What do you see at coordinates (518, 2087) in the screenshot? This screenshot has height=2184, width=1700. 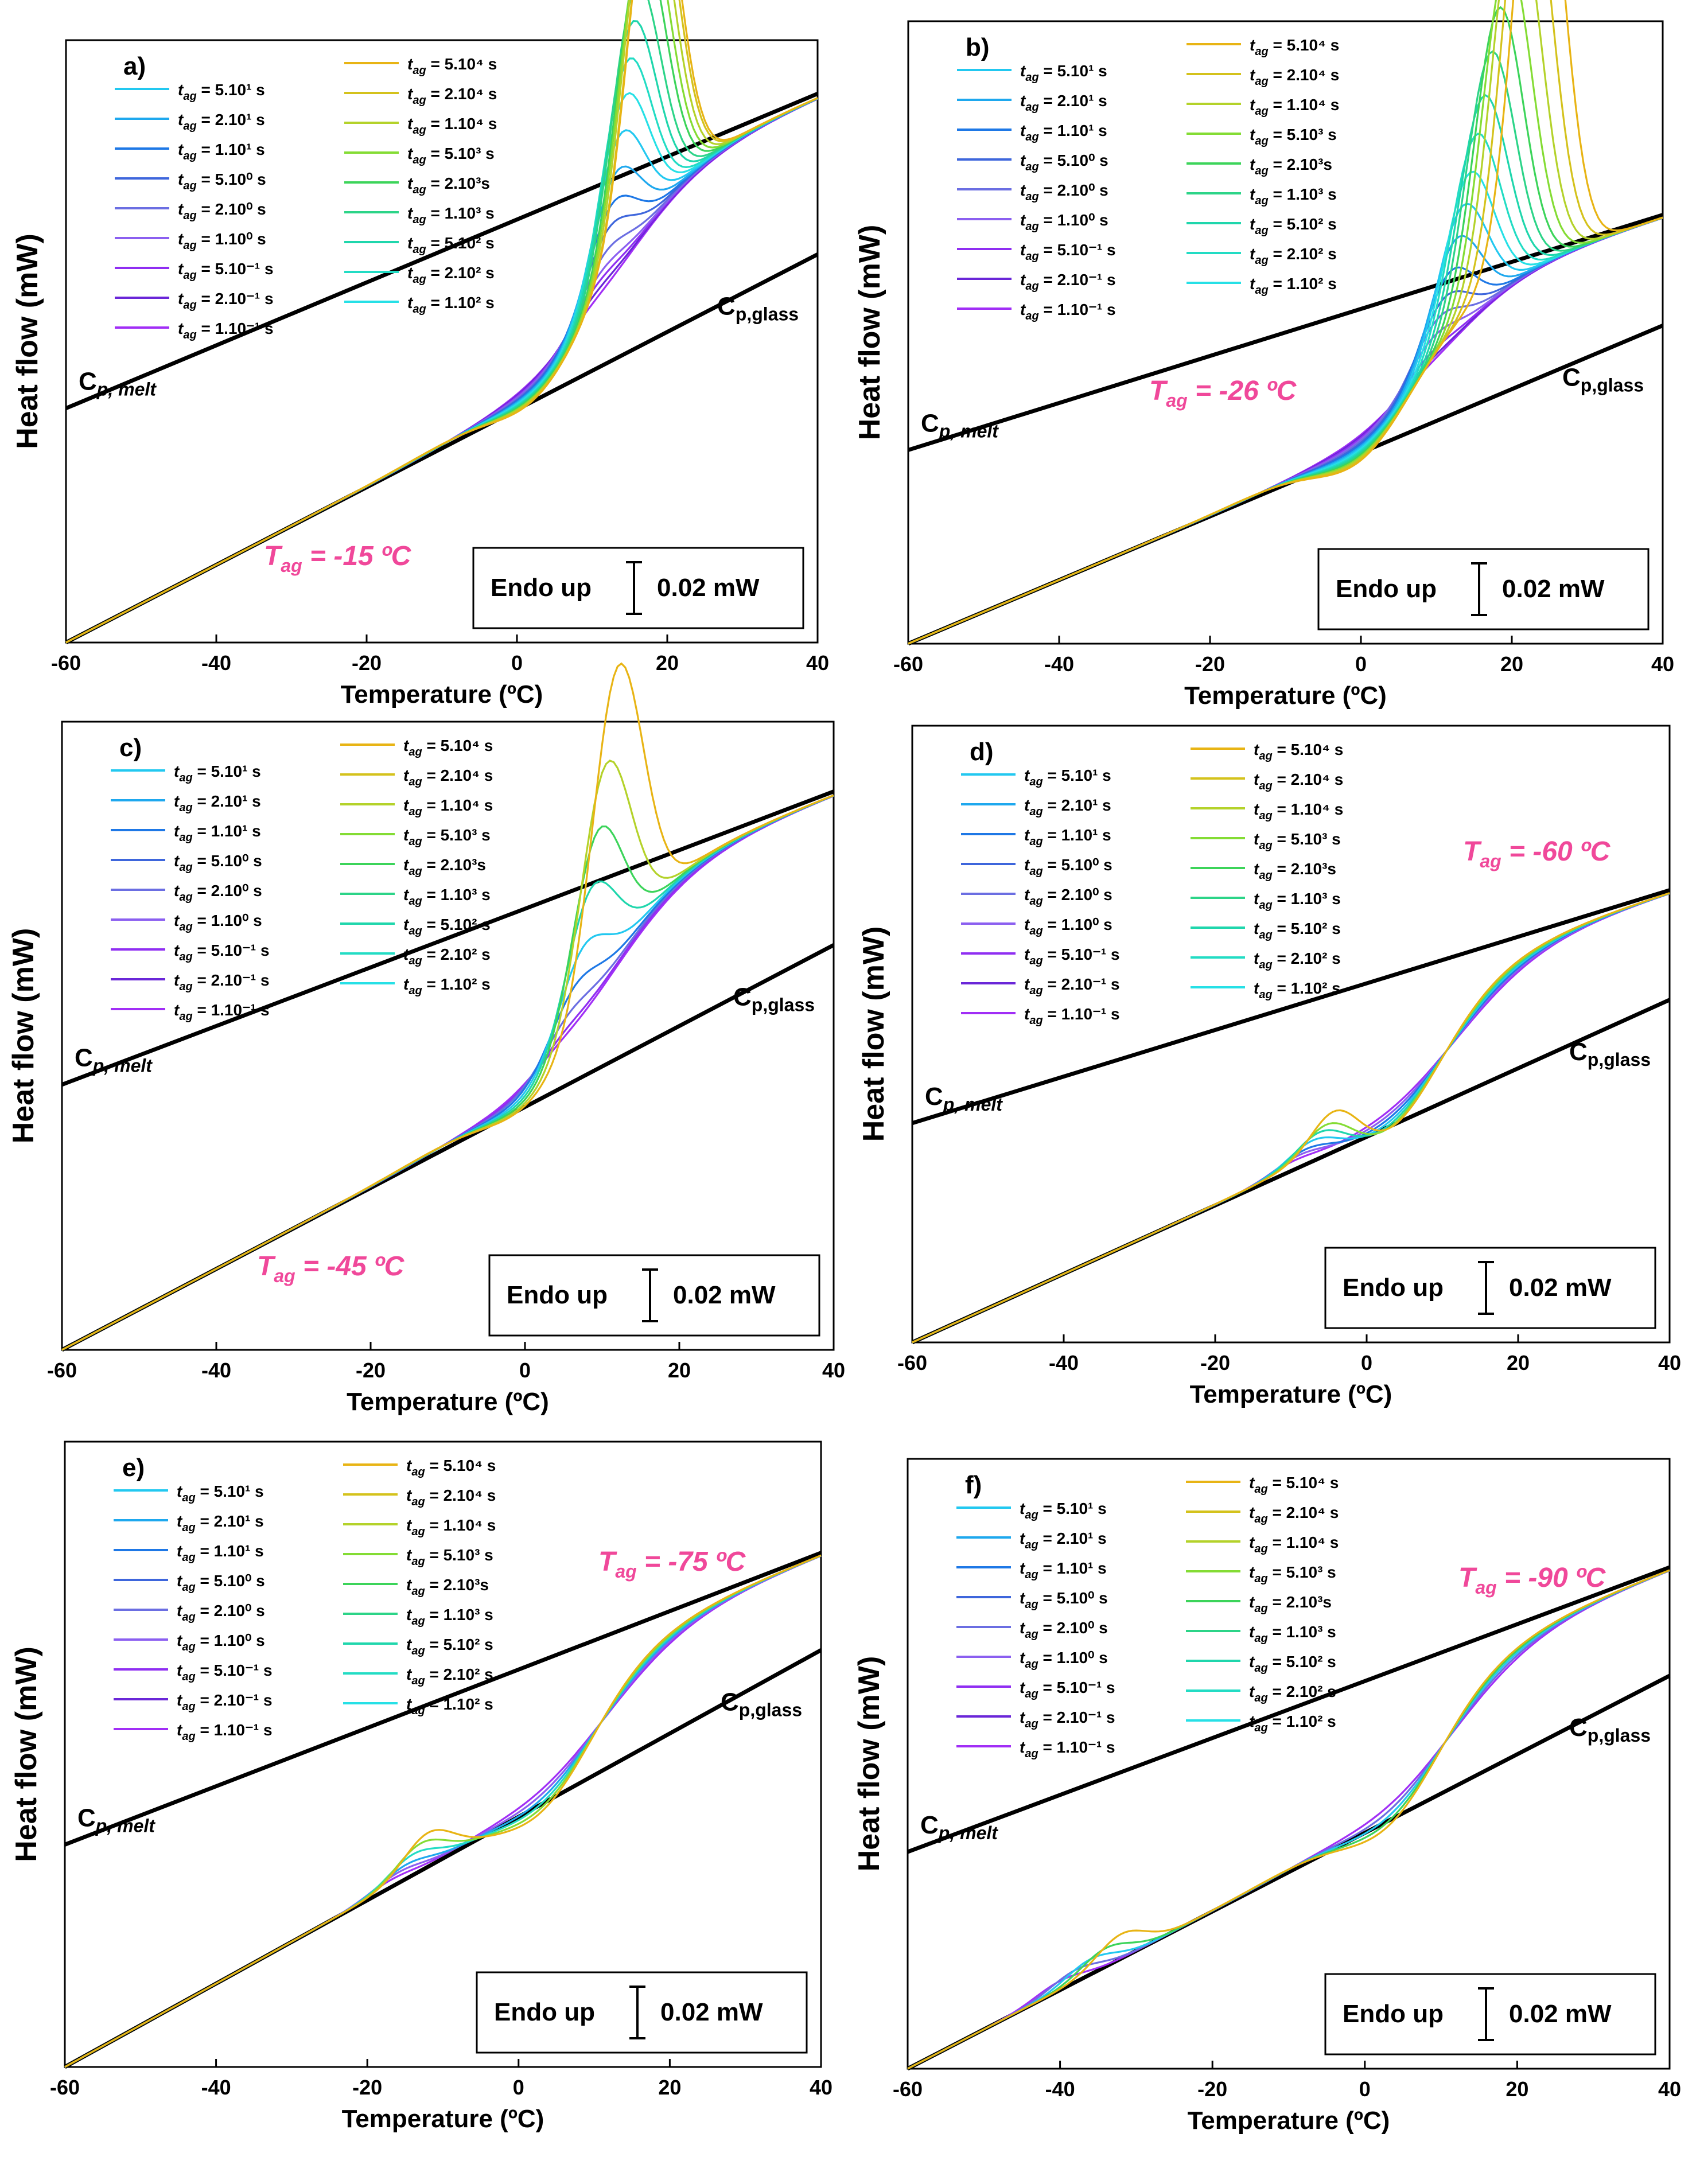 I see `x-tick-label: 0` at bounding box center [518, 2087].